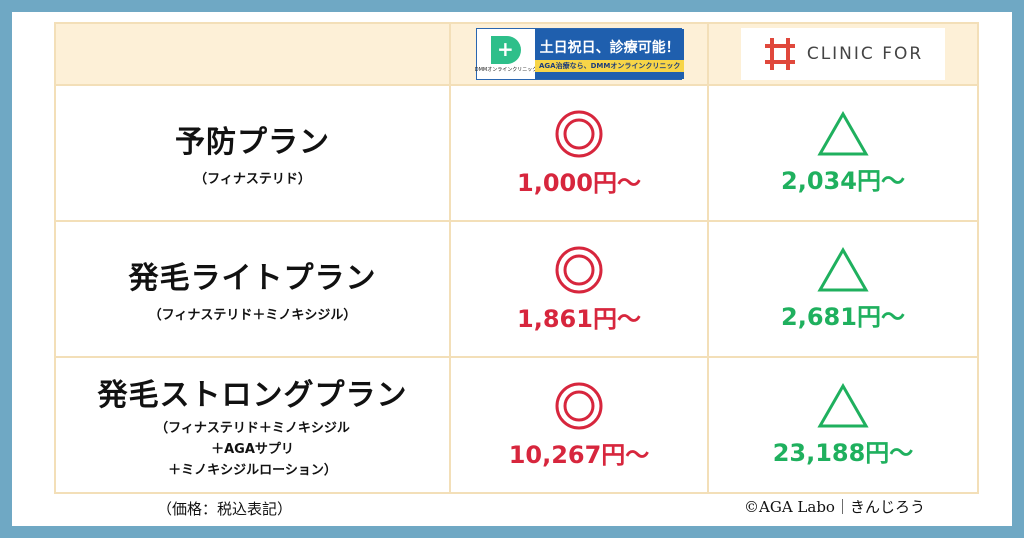  What do you see at coordinates (610, 65) in the screenshot?
I see `dmm-tagline: AGA治療なら、DMMオンラインクリニック` at bounding box center [610, 65].